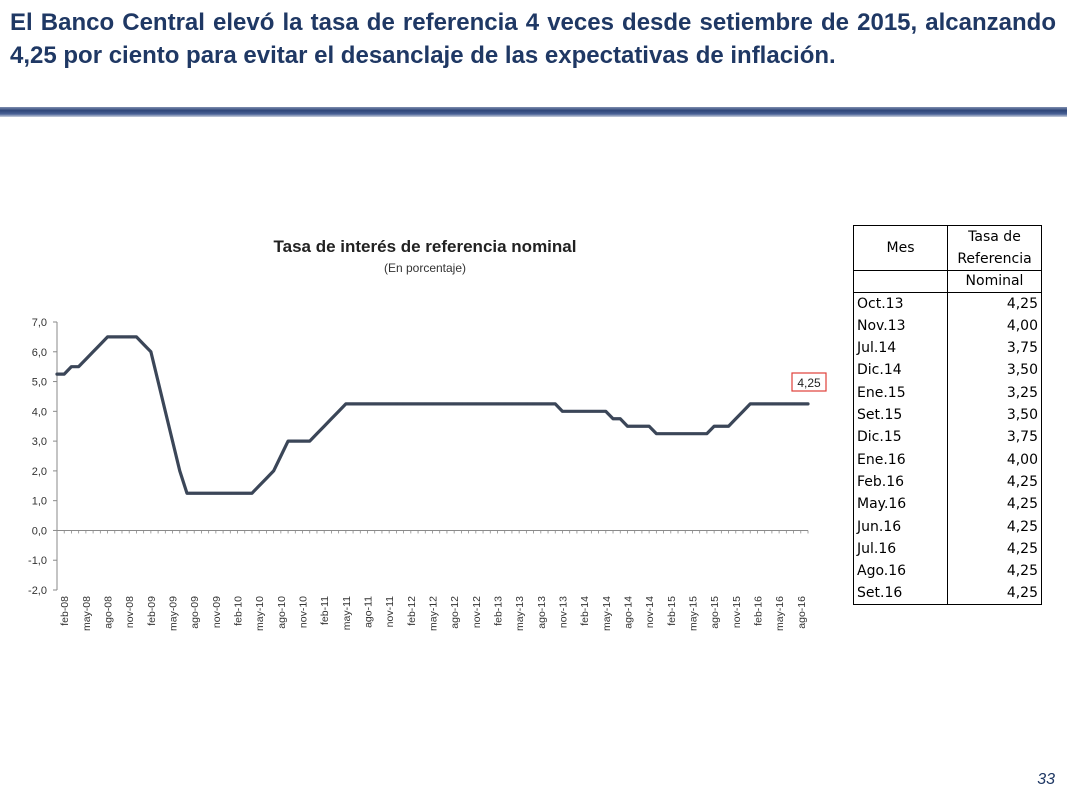 The width and height of the screenshot is (1067, 800). I want to click on table-cell-valor: 3,50, so click(994, 370).